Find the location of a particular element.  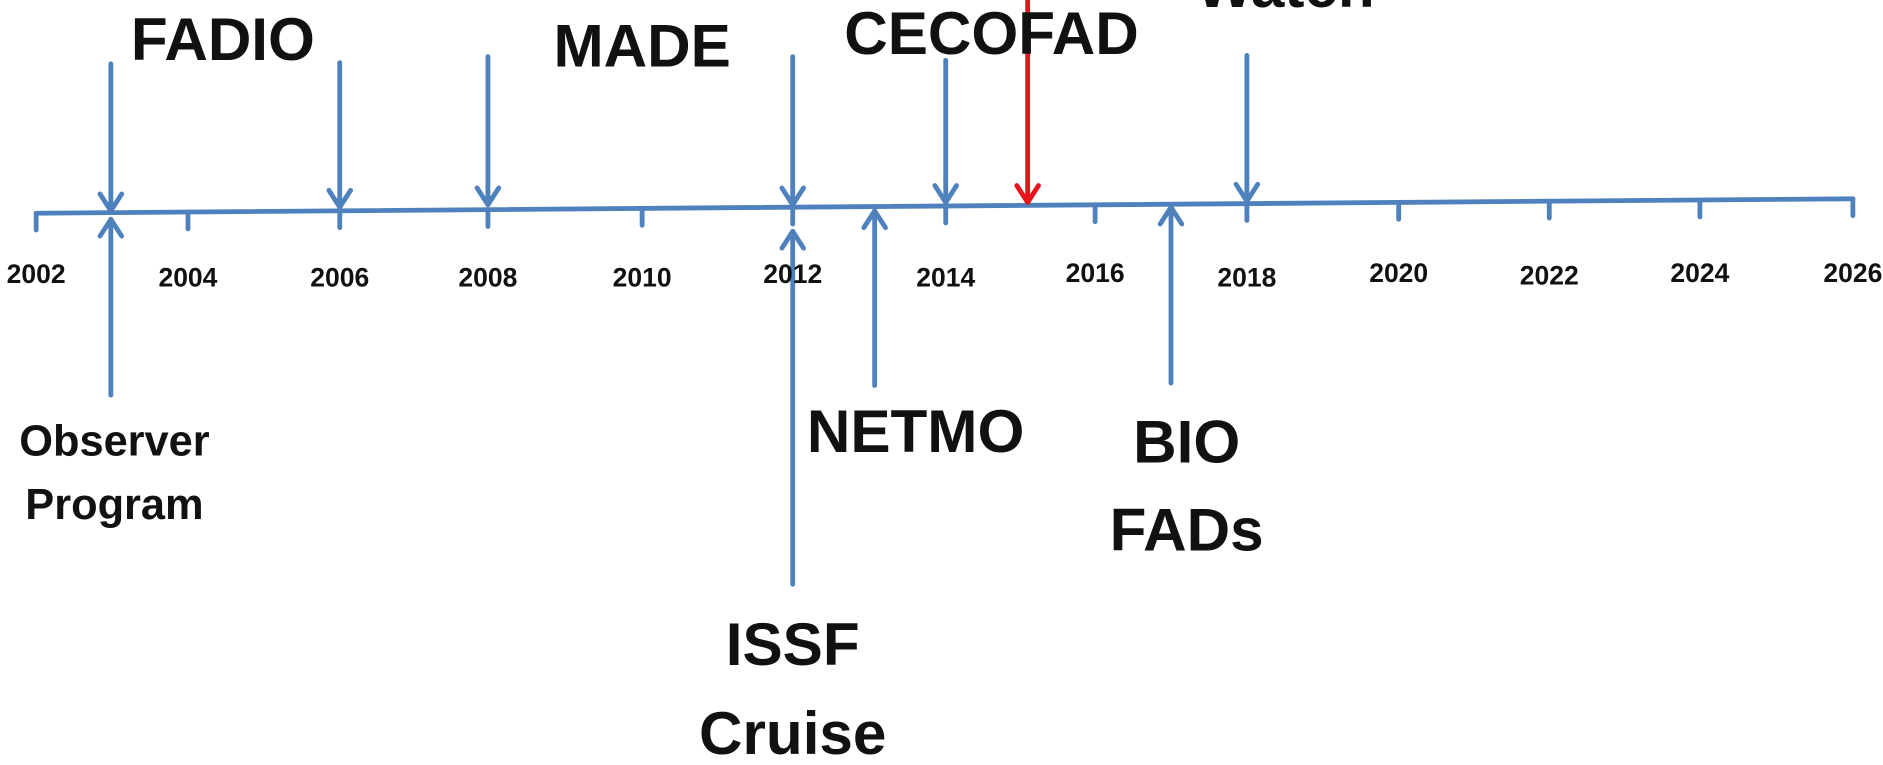

event-label: NETMO is located at coordinates (915, 431).